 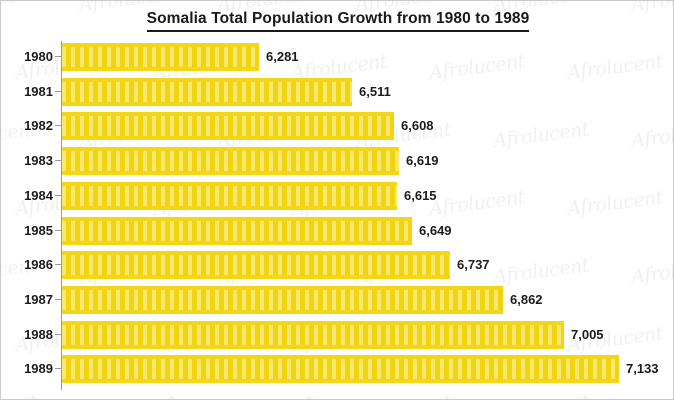 What do you see at coordinates (237, 230) in the screenshot?
I see `bar-1985` at bounding box center [237, 230].